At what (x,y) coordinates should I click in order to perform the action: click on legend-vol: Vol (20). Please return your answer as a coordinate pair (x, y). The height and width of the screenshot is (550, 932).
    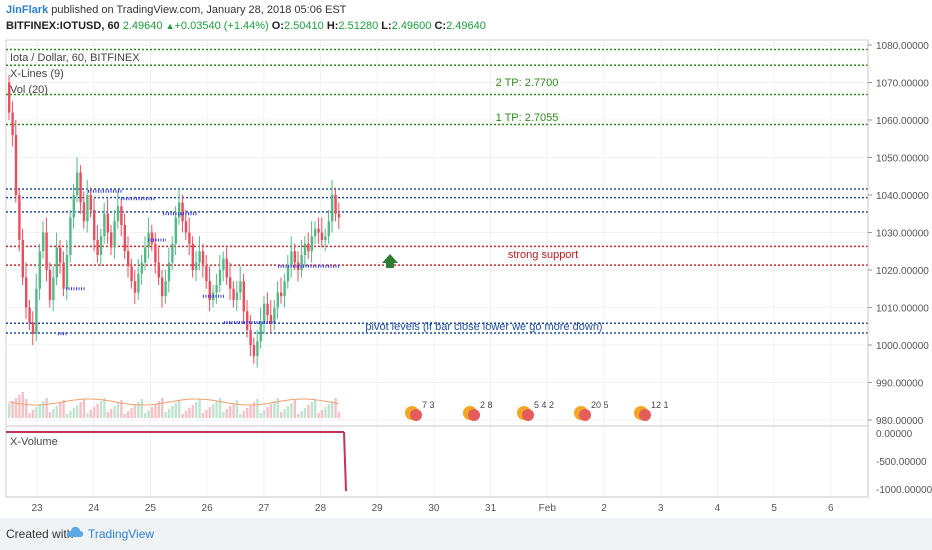
    Looking at the image, I should click on (29, 90).